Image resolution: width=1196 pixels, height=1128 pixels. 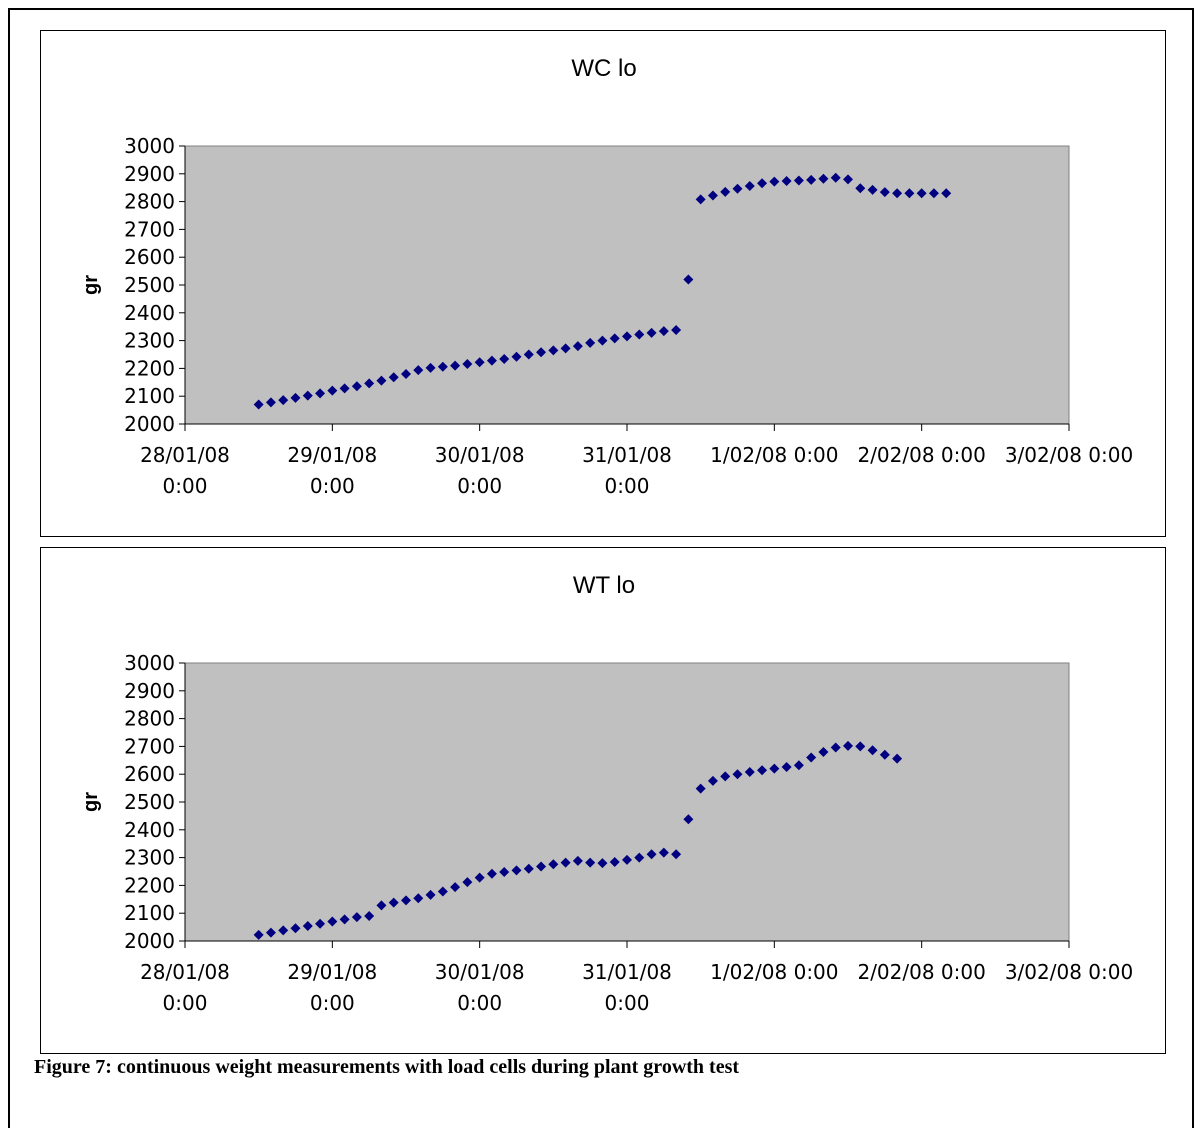 I want to click on y-tick-label: 2000, so click(x=149, y=941).